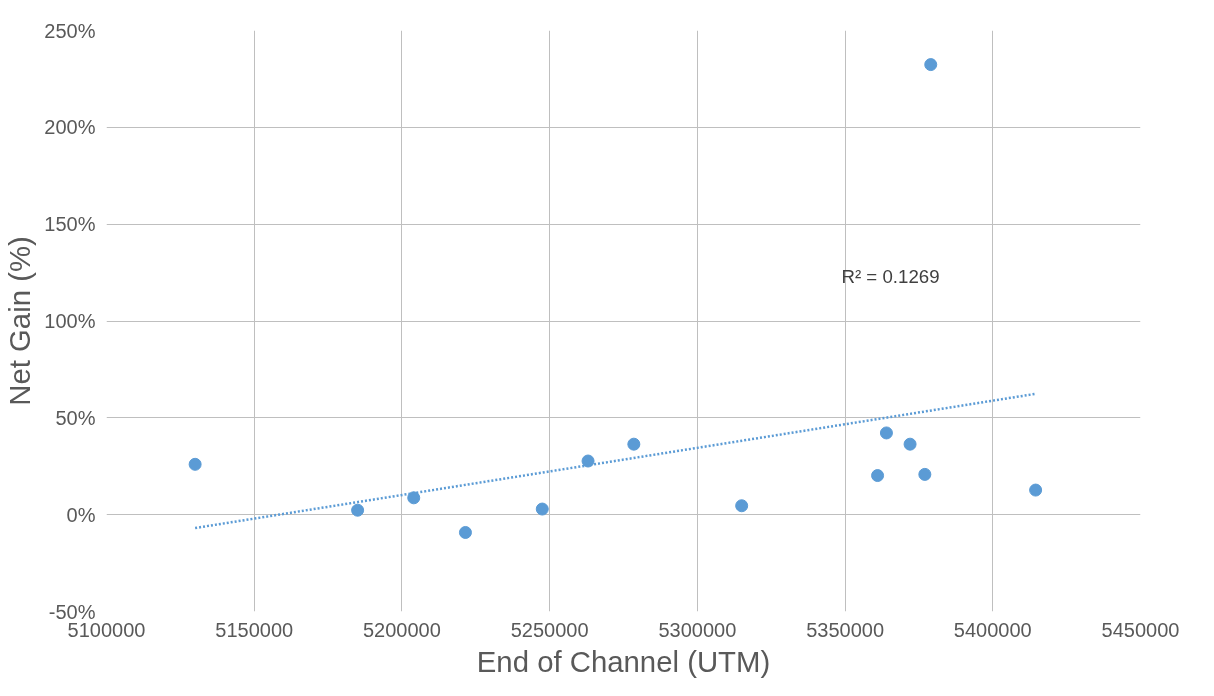 This screenshot has height=696, width=1214. What do you see at coordinates (254, 629) in the screenshot?
I see `x-tick-label: 5150000` at bounding box center [254, 629].